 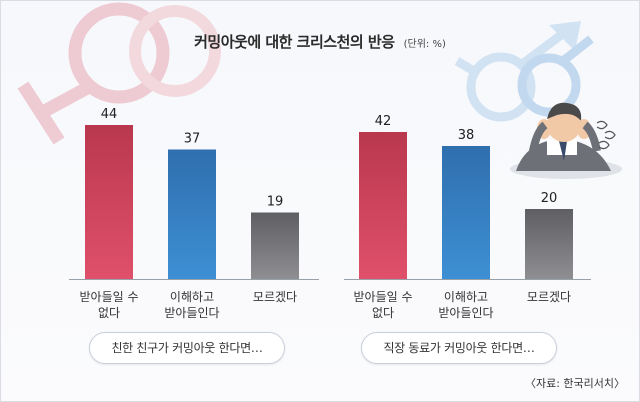 I want to click on value-label: 20, so click(x=549, y=198).